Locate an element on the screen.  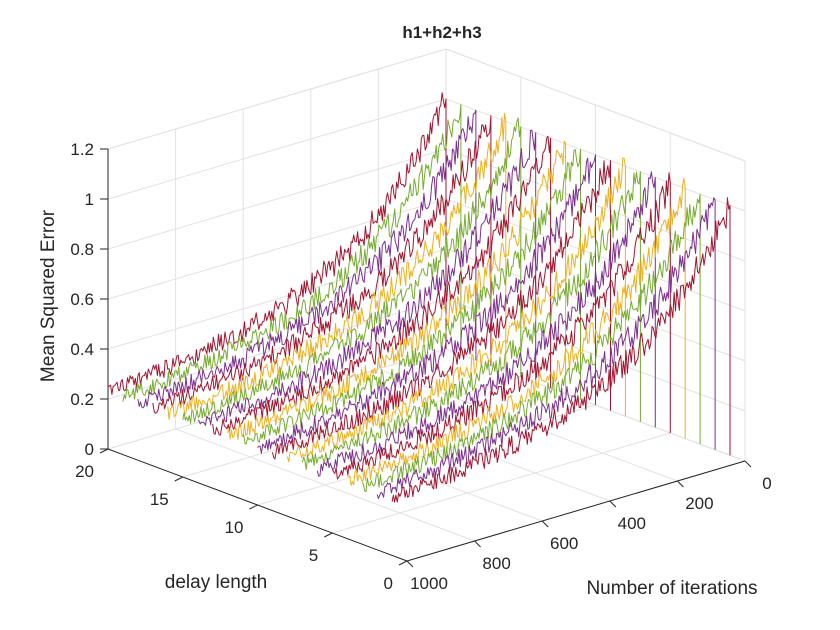
y-tick-label: 0 is located at coordinates (388, 583).